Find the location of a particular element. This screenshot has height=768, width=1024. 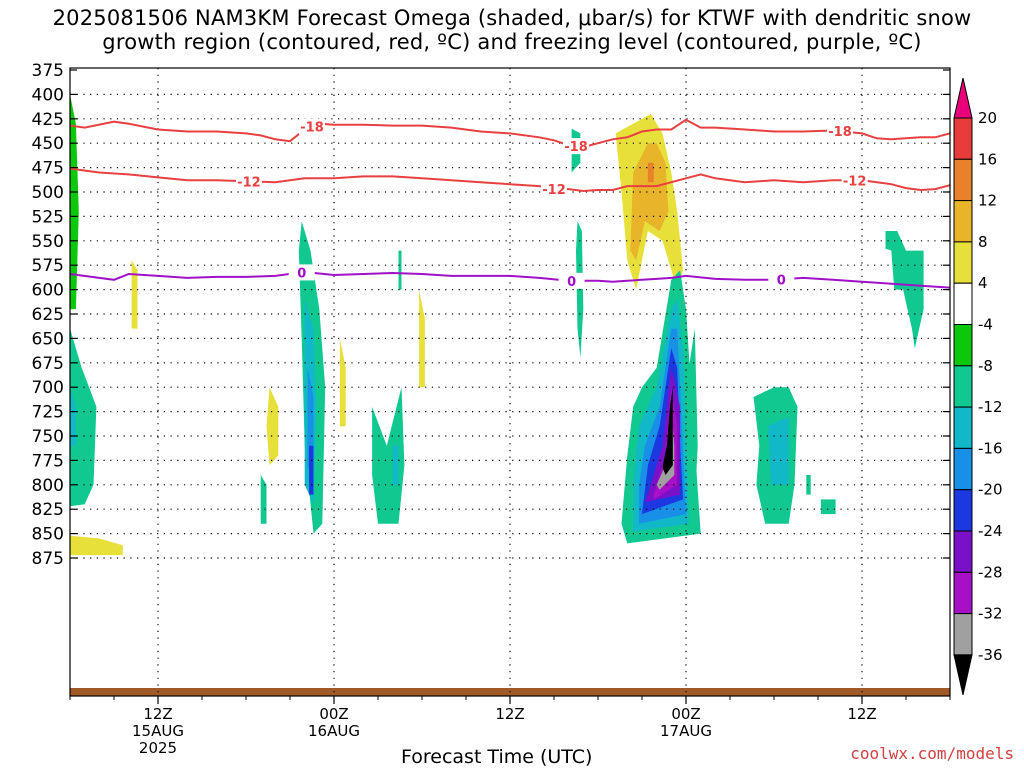

colorbar-label: 4 is located at coordinates (983, 283).